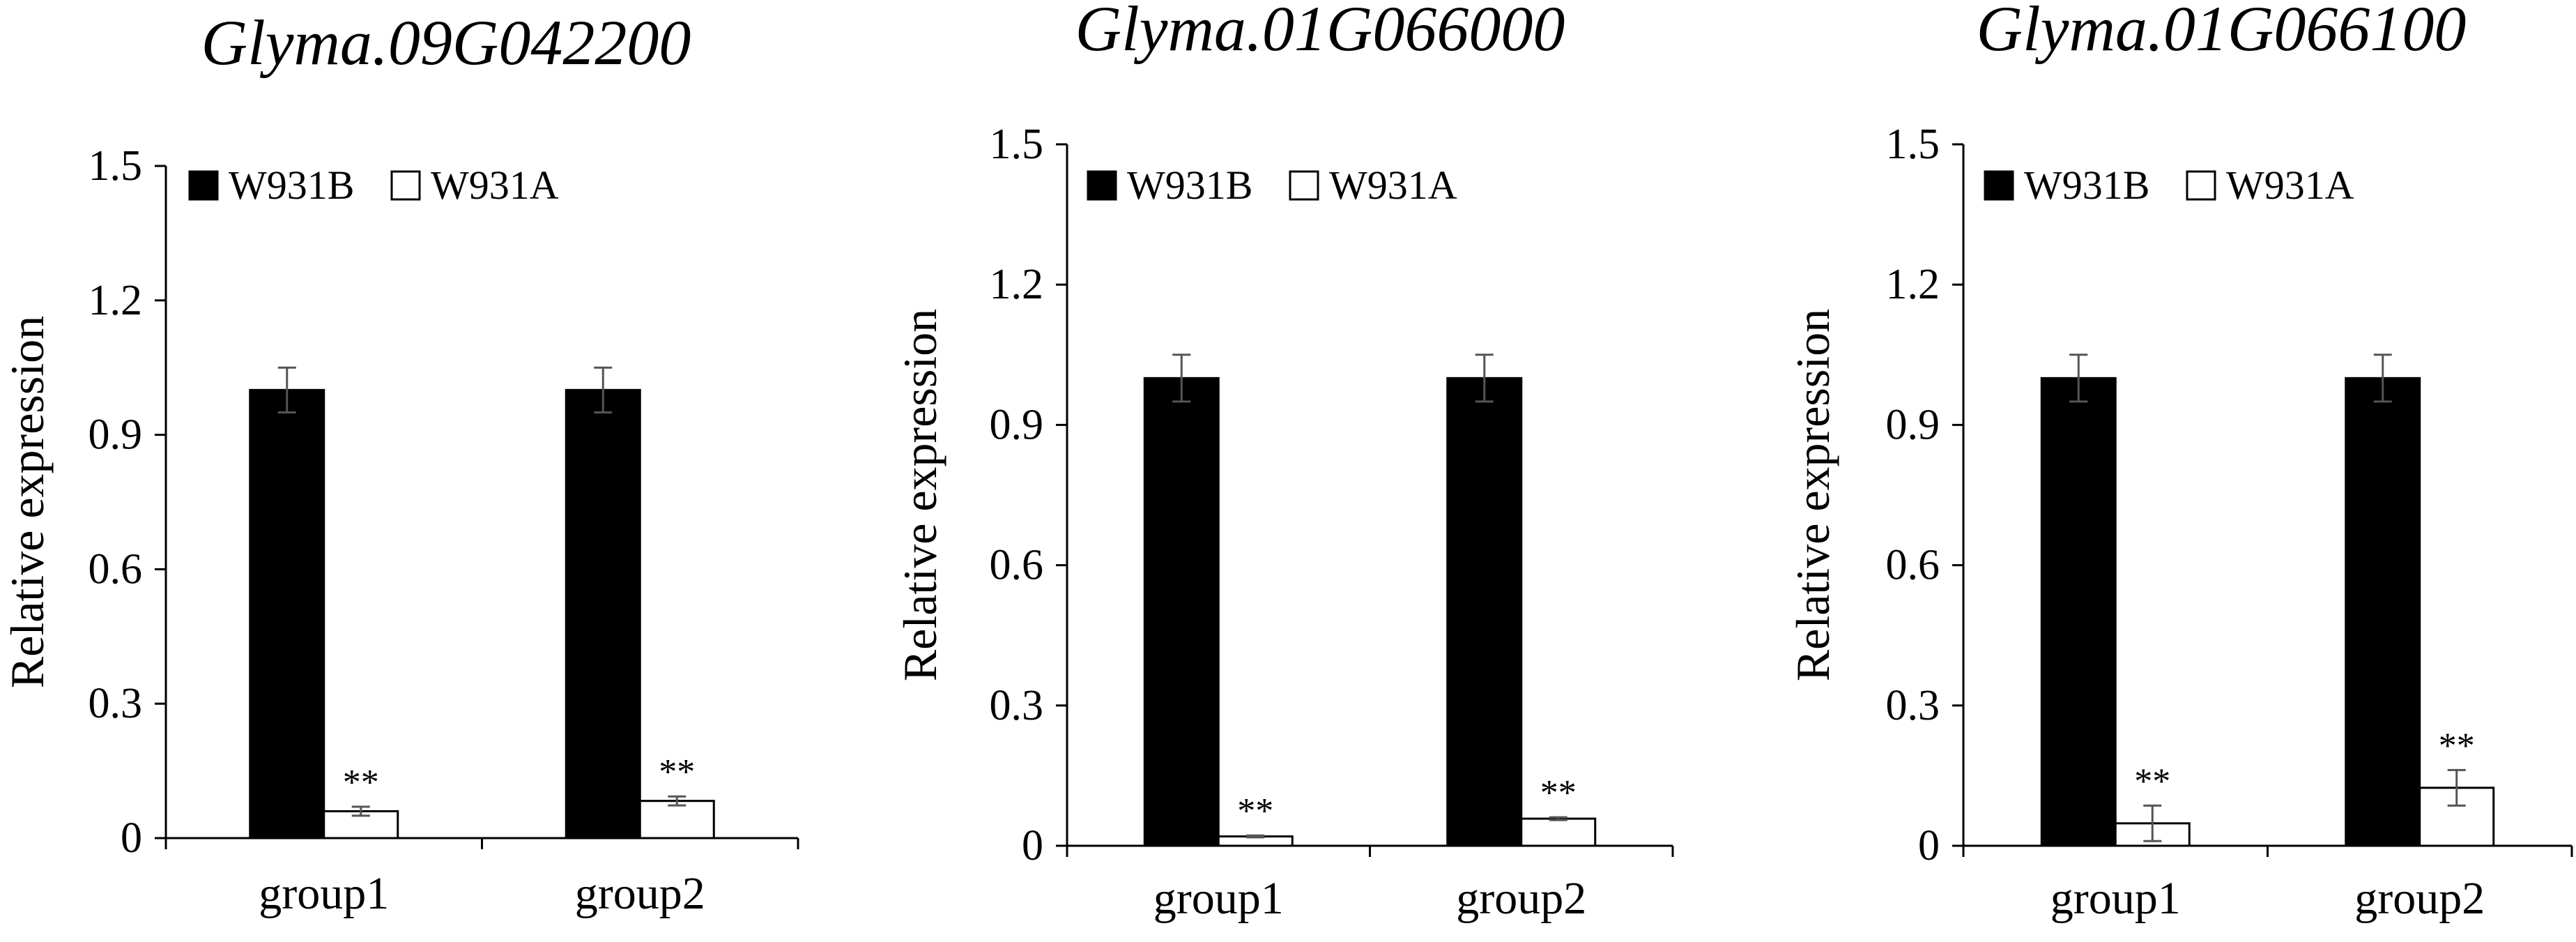 The height and width of the screenshot is (942, 2576). What do you see at coordinates (2222, 32) in the screenshot?
I see `chart-title: Glyma.01G066100` at bounding box center [2222, 32].